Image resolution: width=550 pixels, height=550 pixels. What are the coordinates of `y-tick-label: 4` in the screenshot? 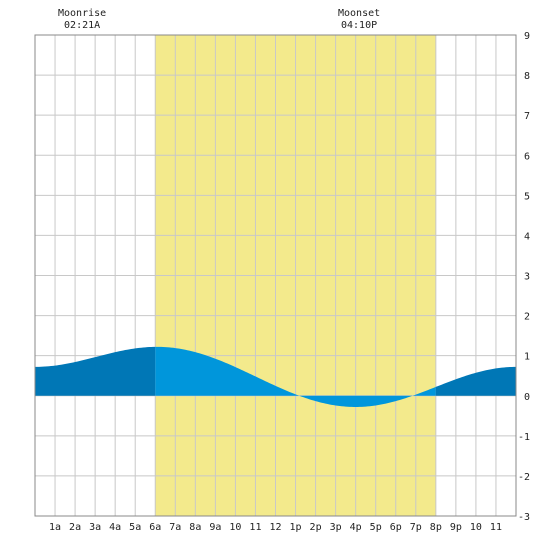 It's located at (527, 236).